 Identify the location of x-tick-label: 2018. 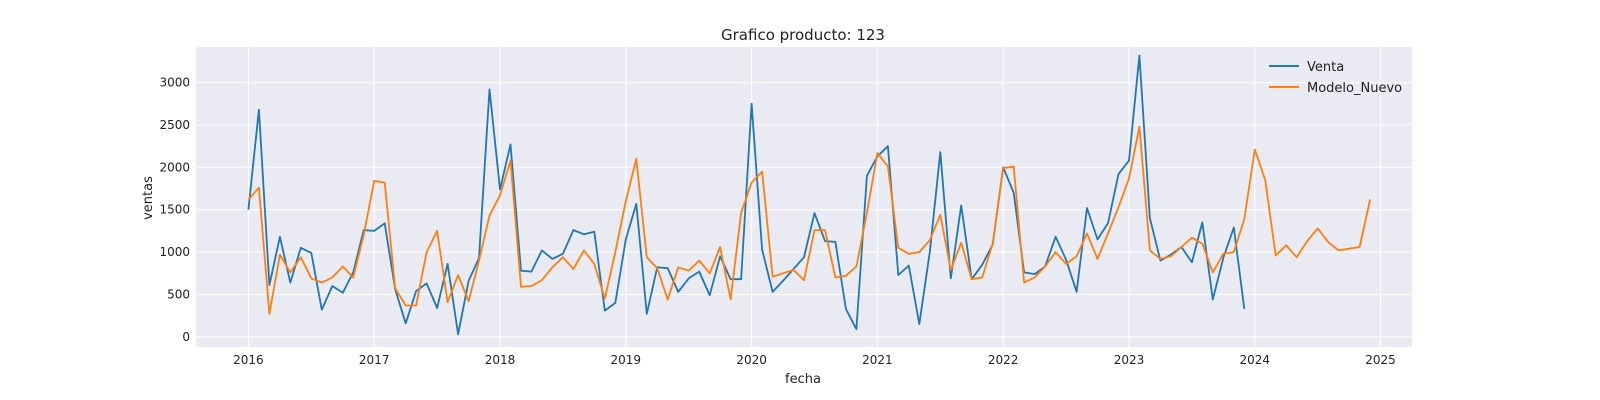
(500, 360).